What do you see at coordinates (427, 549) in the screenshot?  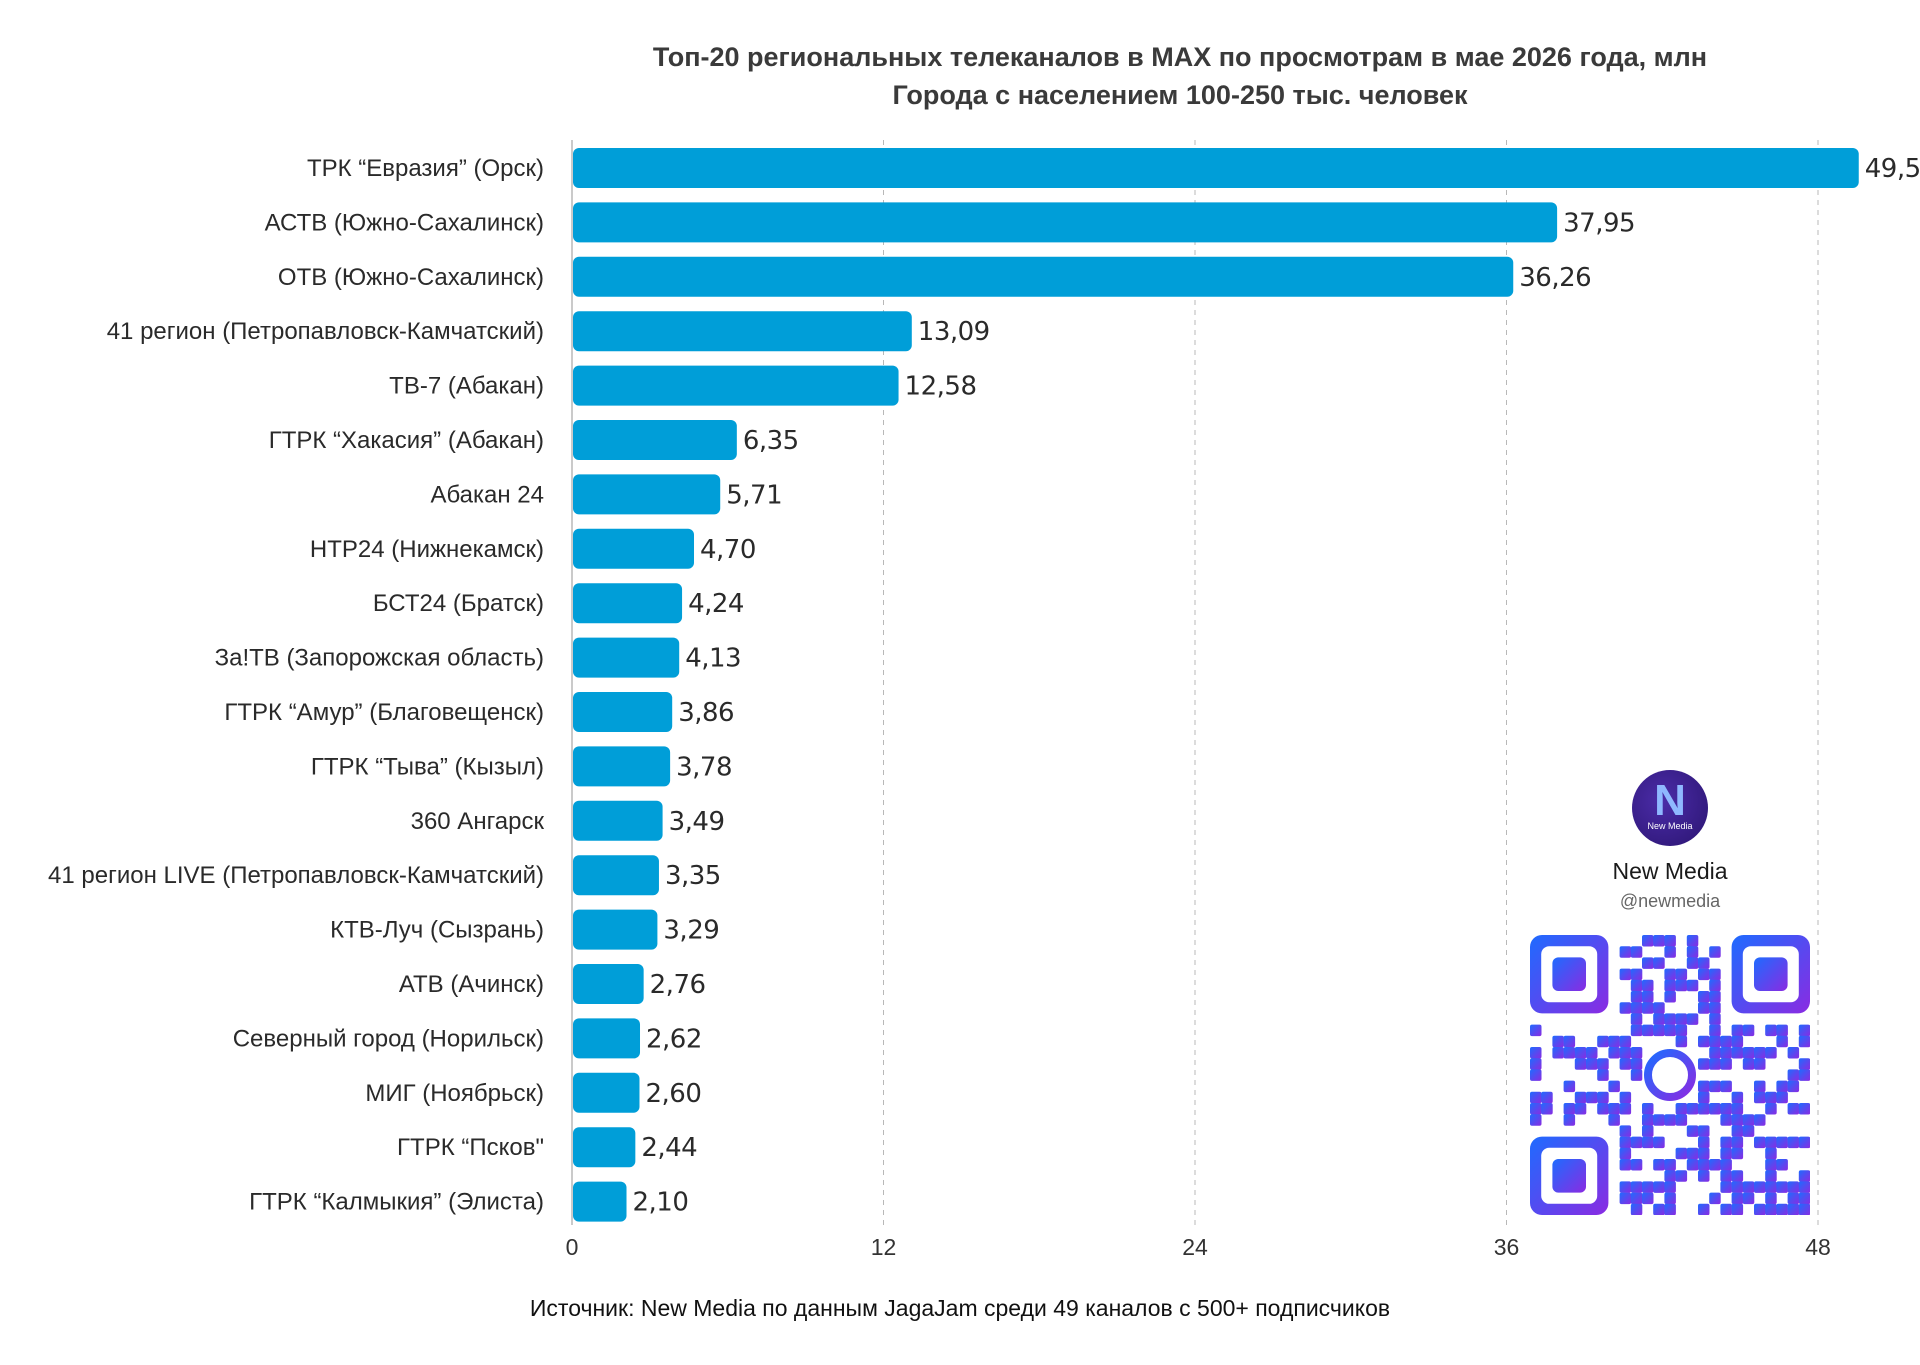 I see `category-label: НТР24 (Нижнекамск)` at bounding box center [427, 549].